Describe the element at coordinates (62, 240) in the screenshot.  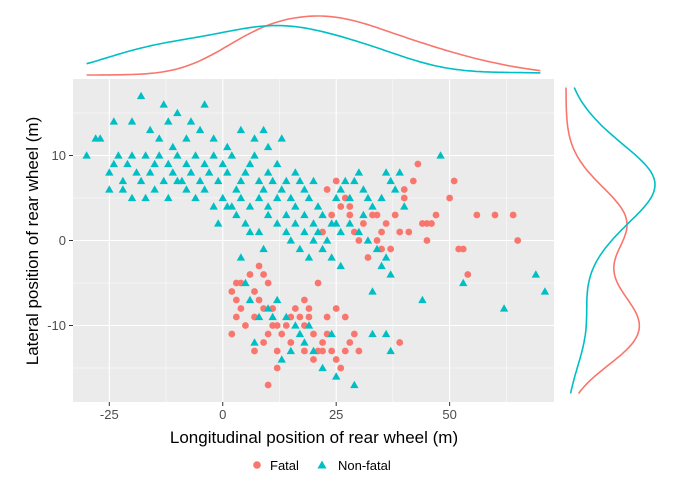
I see `y-tick-label: 0` at that location.